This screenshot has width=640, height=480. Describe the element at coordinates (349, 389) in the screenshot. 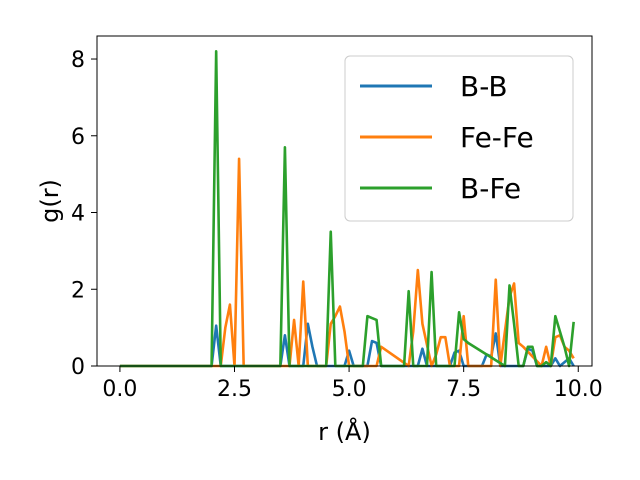

I see `x-tick-label: 5.0` at that location.